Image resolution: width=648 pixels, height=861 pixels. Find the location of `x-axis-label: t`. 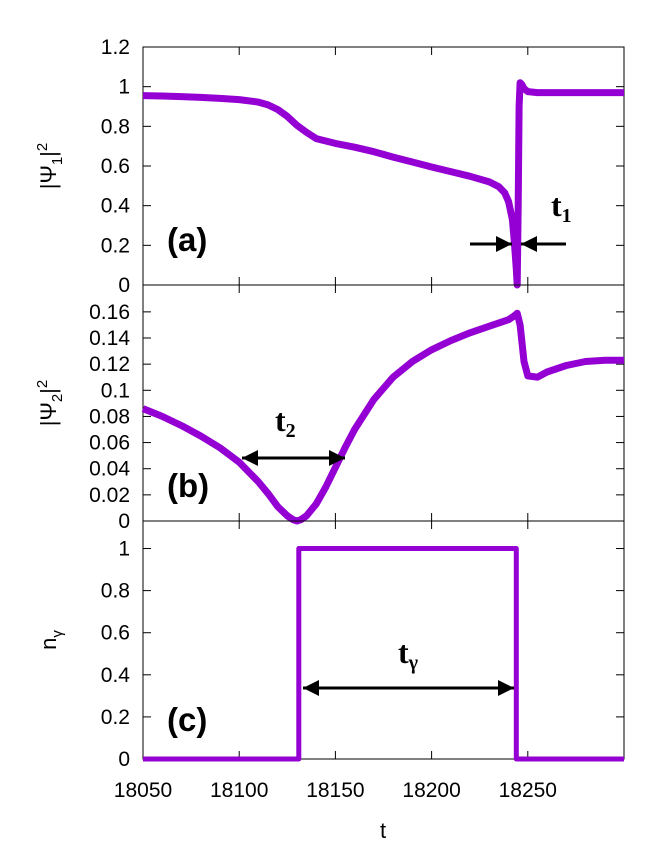

x-axis-label: t is located at coordinates (383, 830).